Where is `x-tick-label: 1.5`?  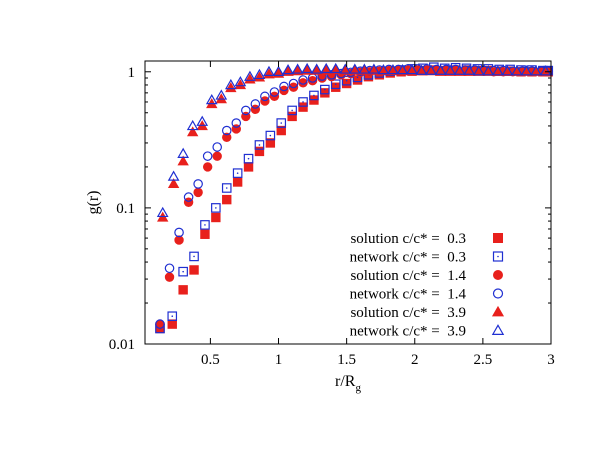 x-tick-label: 1.5 is located at coordinates (346, 360).